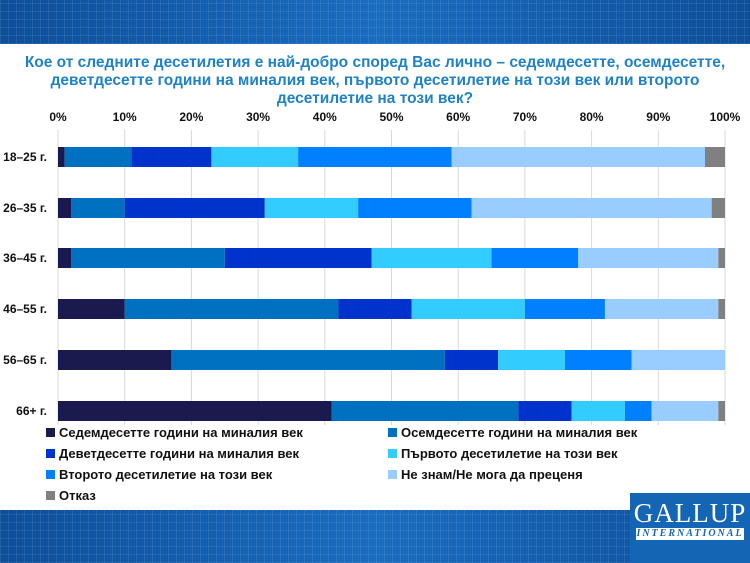 This screenshot has height=563, width=750. Describe the element at coordinates (509, 453) in the screenshot. I see `legend-label: Първото десетилетие на този век` at that location.